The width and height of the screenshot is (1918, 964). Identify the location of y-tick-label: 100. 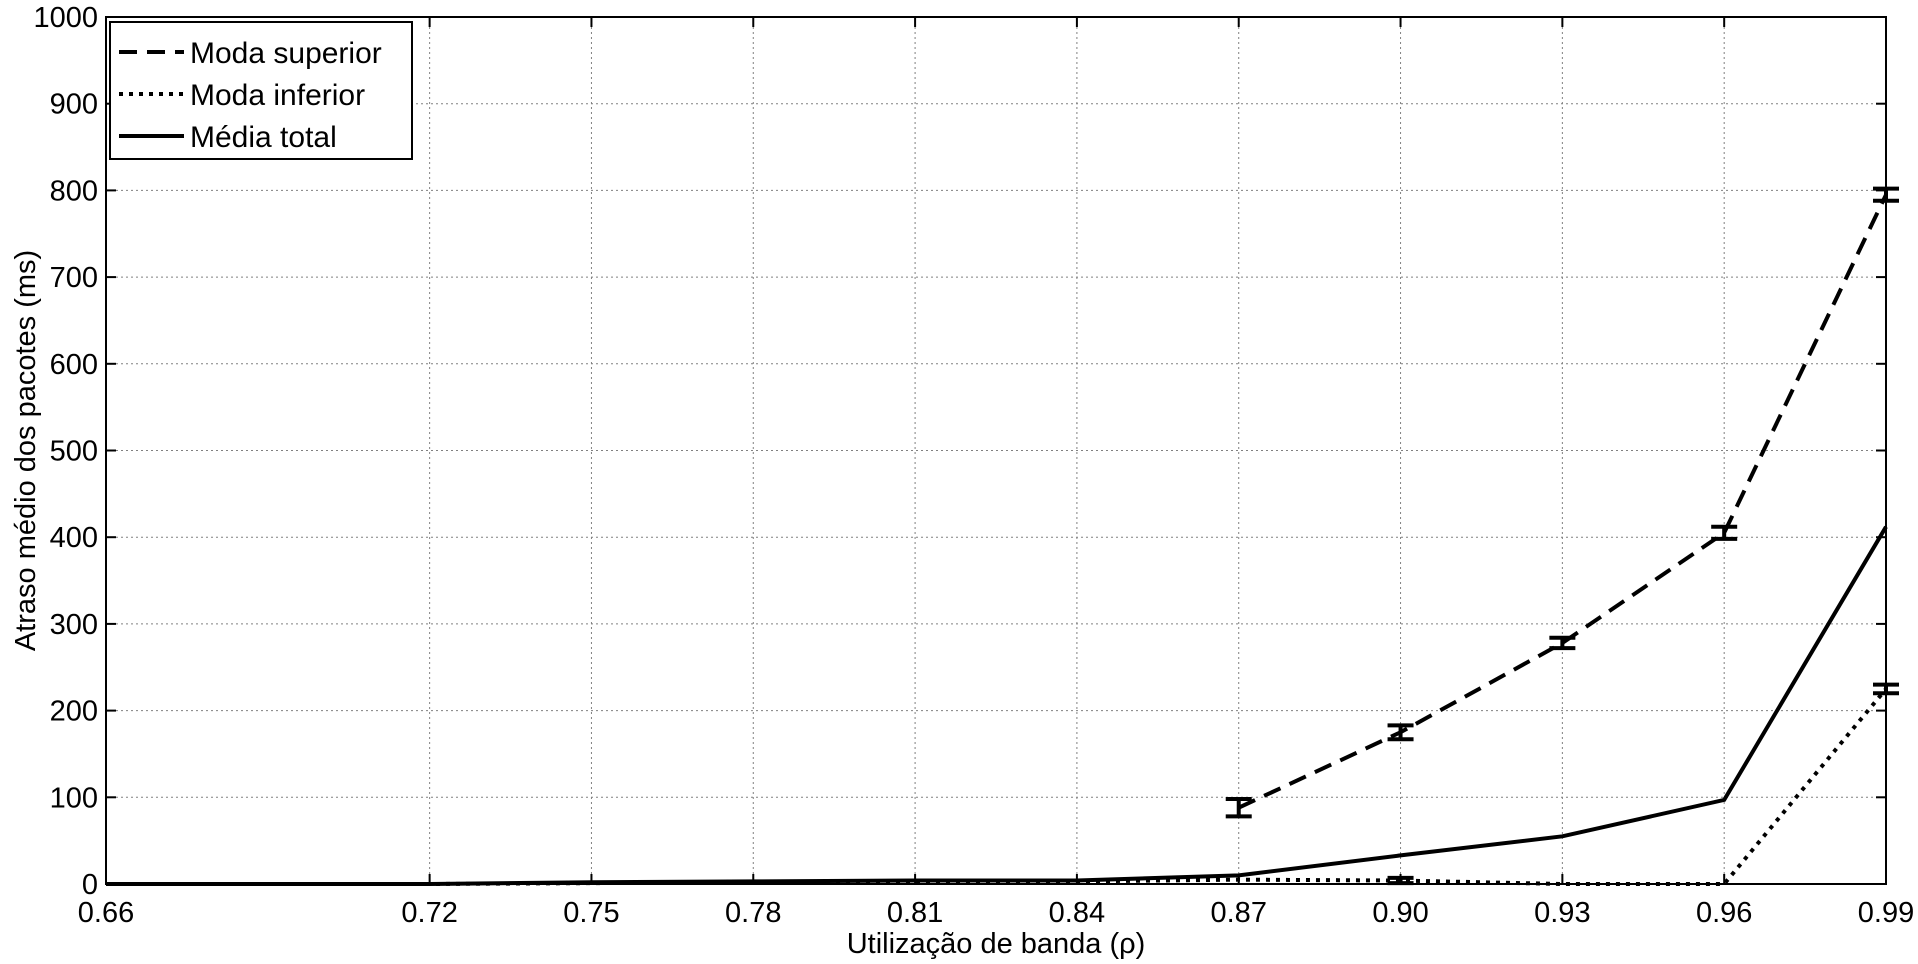
(74, 798).